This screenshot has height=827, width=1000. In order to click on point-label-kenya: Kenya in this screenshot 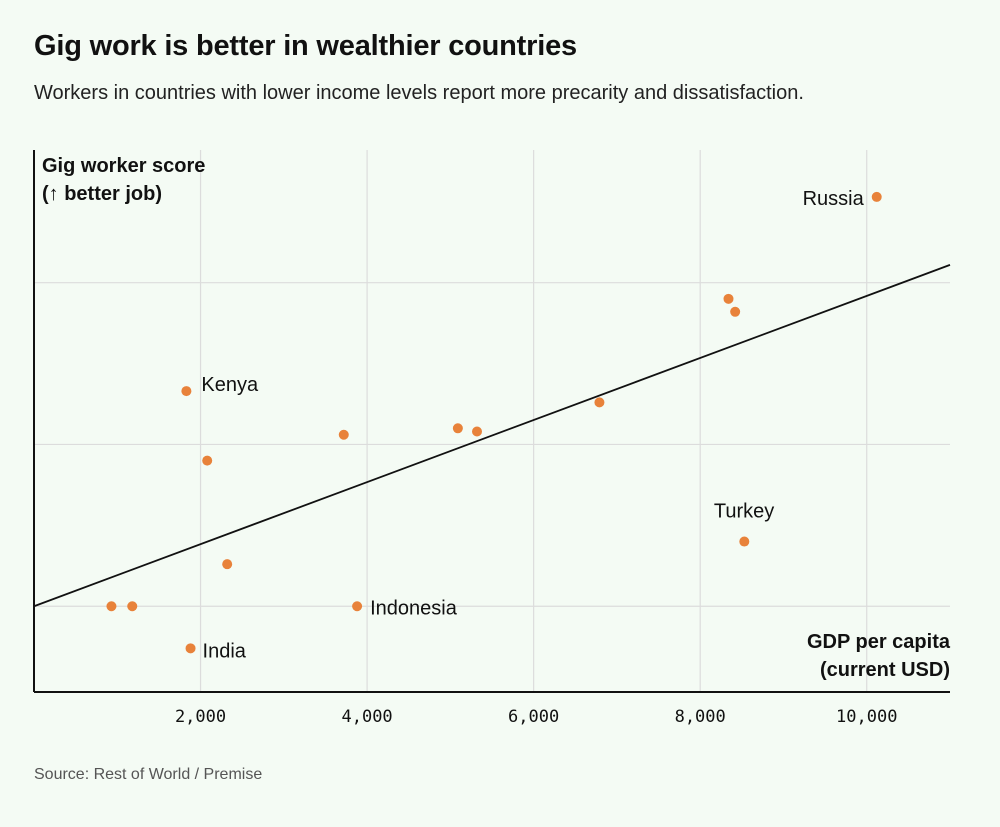, I will do `click(230, 385)`.